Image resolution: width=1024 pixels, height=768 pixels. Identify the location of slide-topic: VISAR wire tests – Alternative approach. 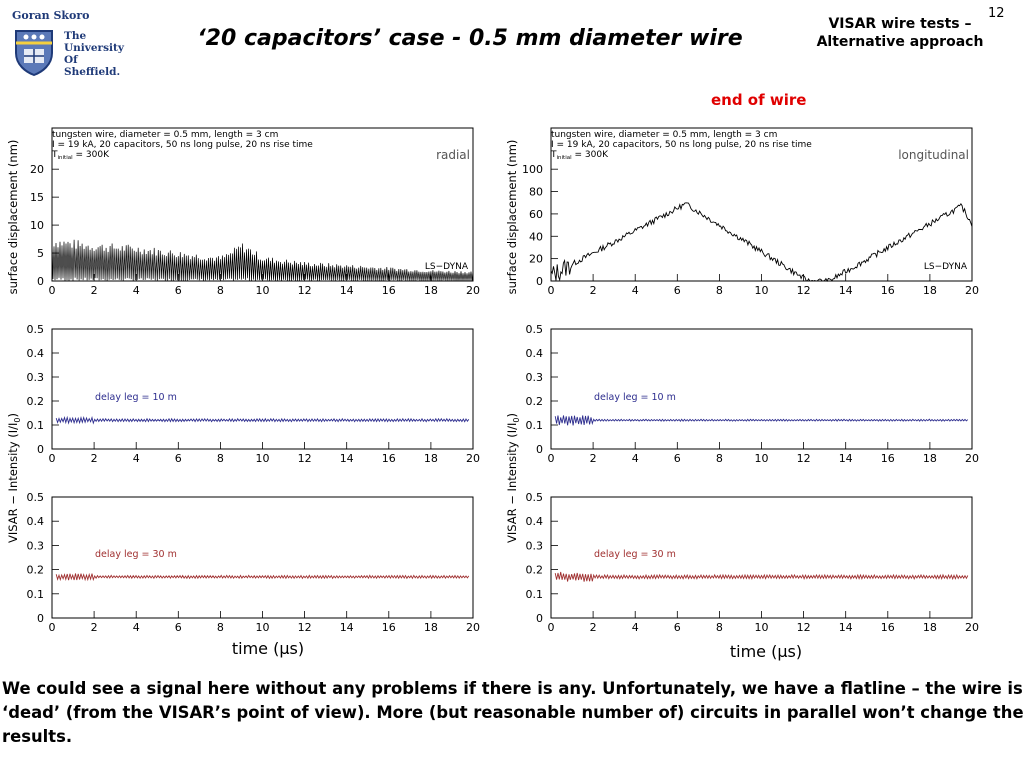
(900, 33).